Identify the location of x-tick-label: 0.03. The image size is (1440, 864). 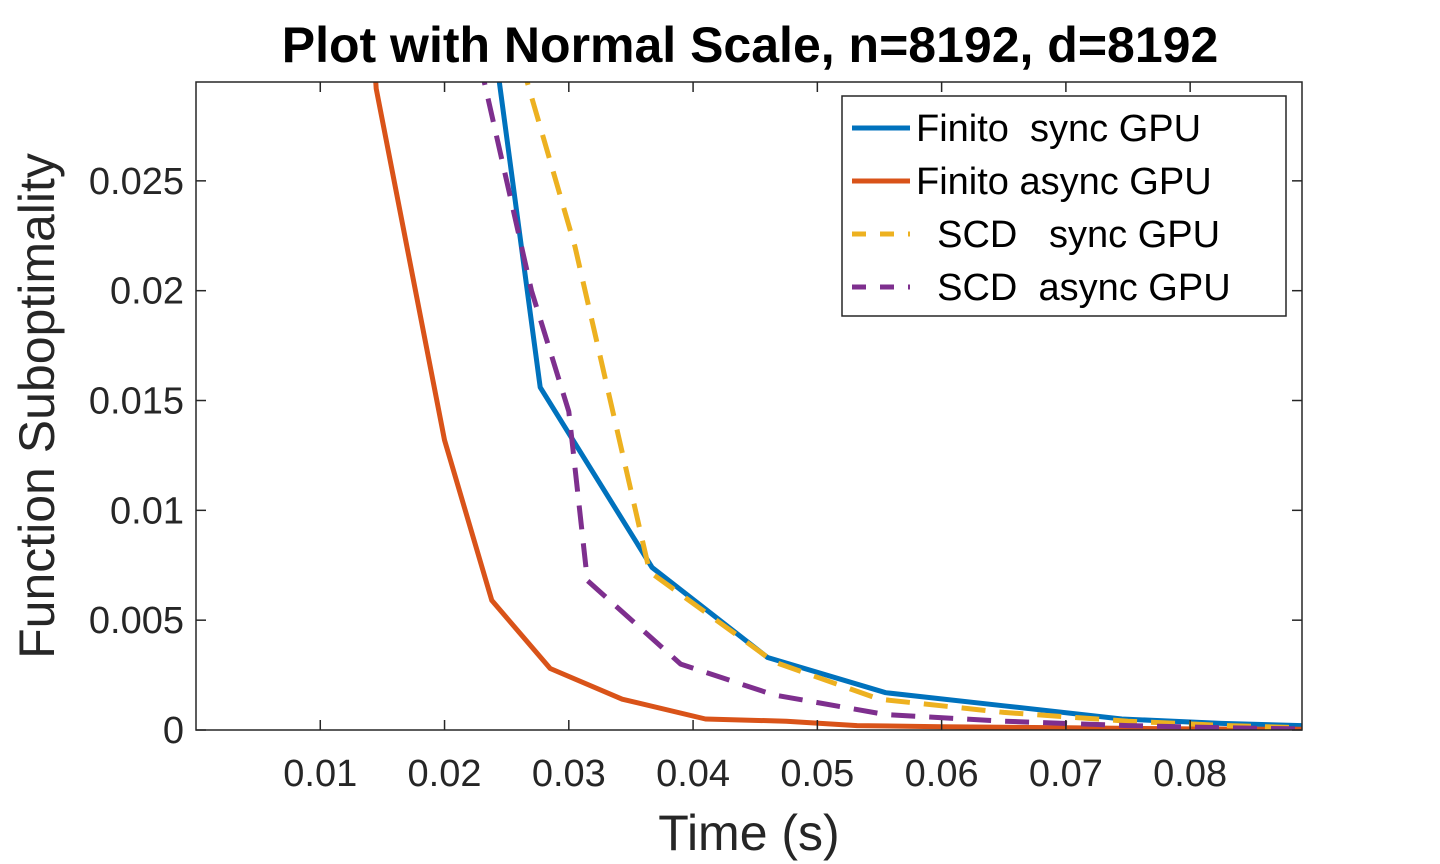
(569, 774).